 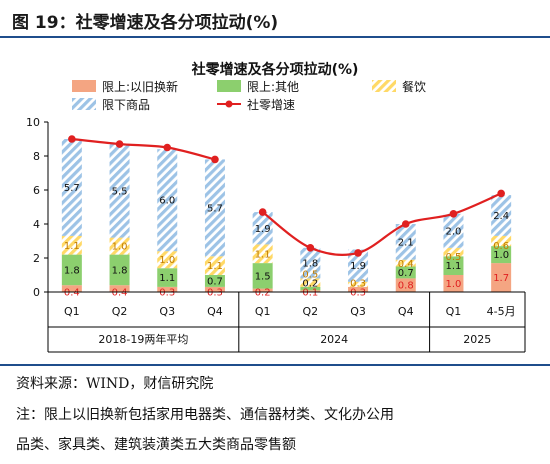 I want to click on x-tick-label-3: Q4, so click(x=215, y=311).